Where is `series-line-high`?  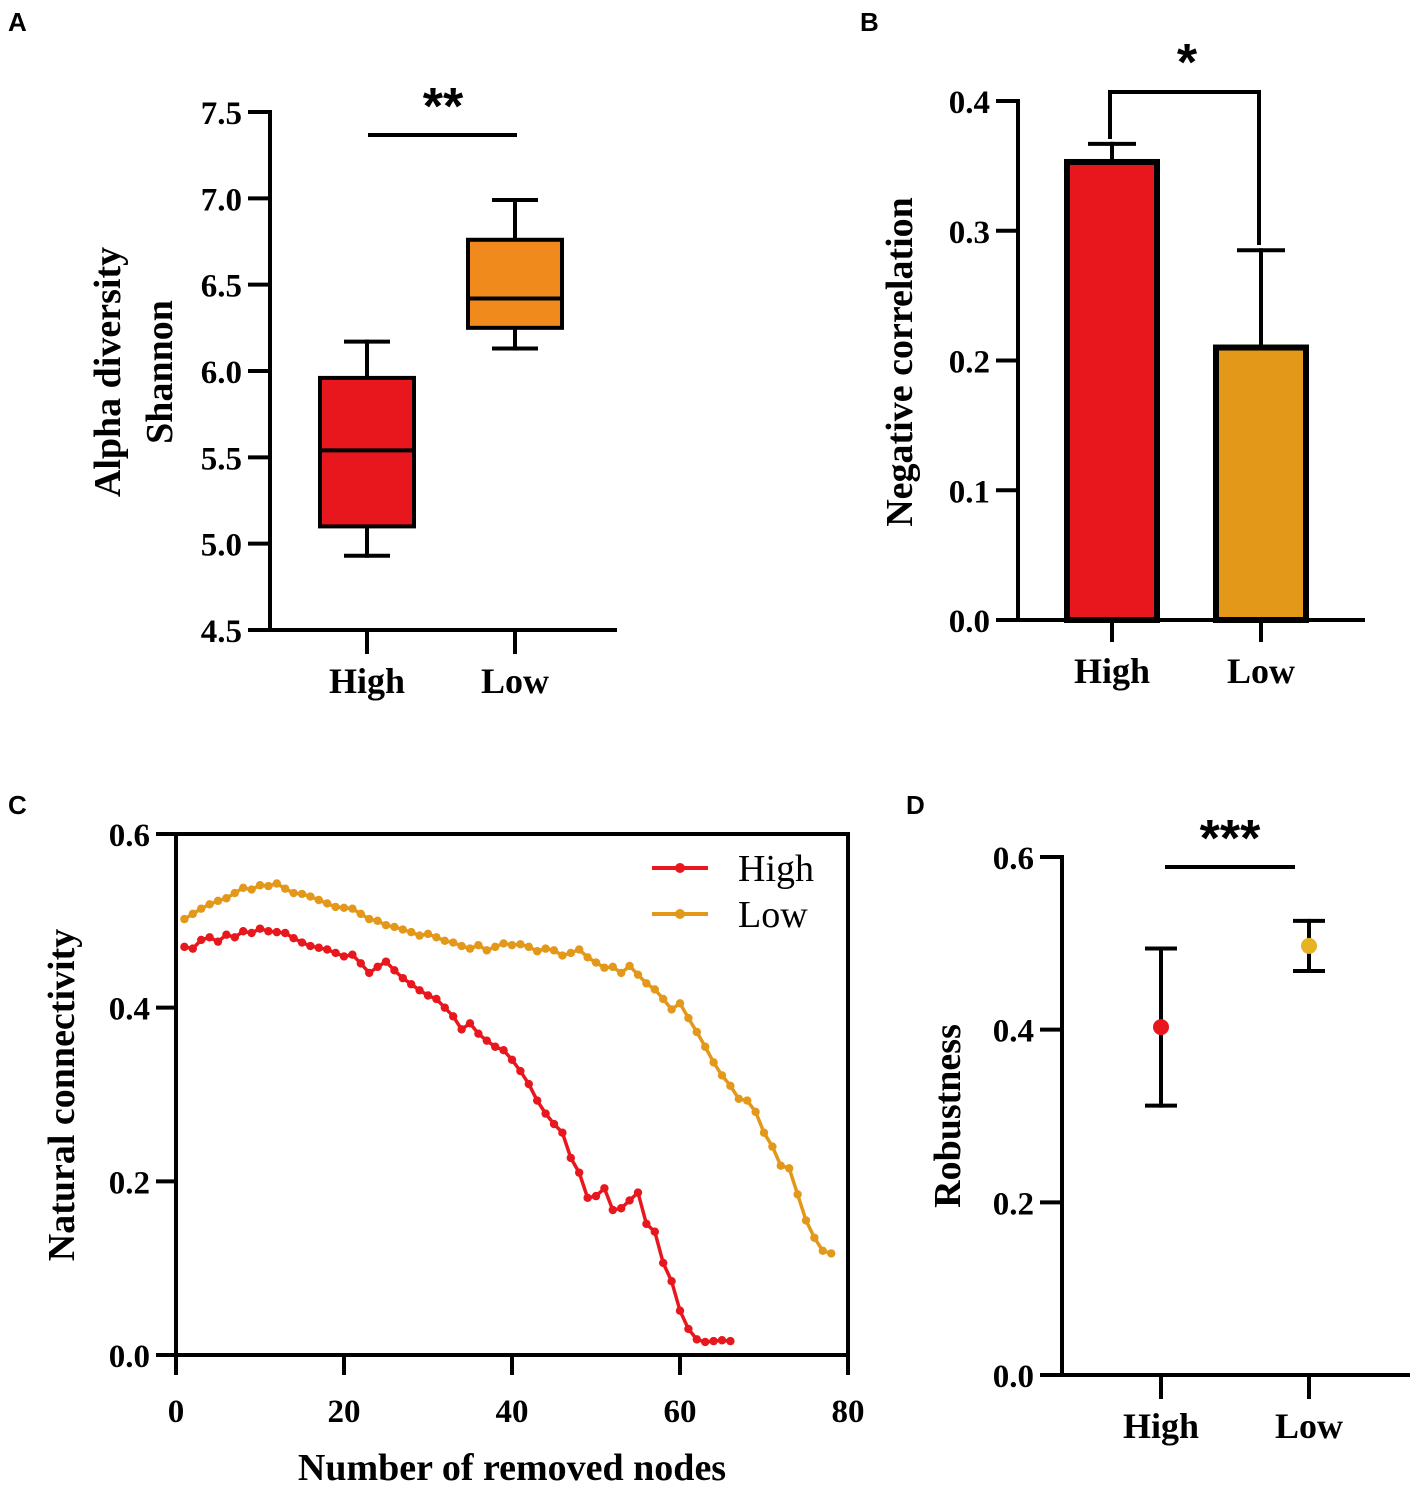 series-line-high is located at coordinates (457, 1135).